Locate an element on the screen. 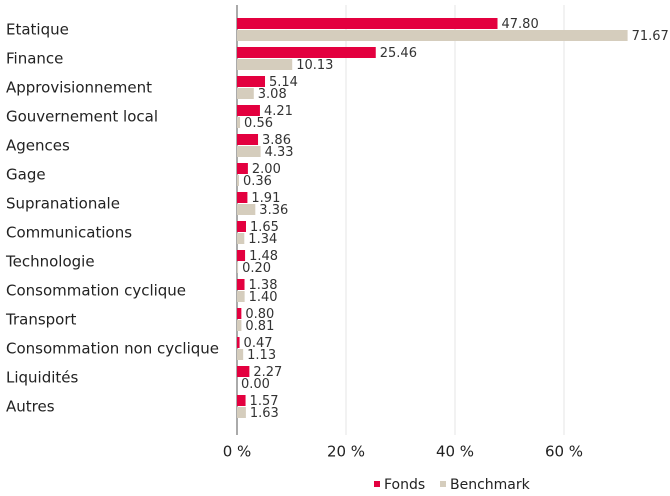 The height and width of the screenshot is (496, 670). value-label: 1.48 is located at coordinates (263, 256).